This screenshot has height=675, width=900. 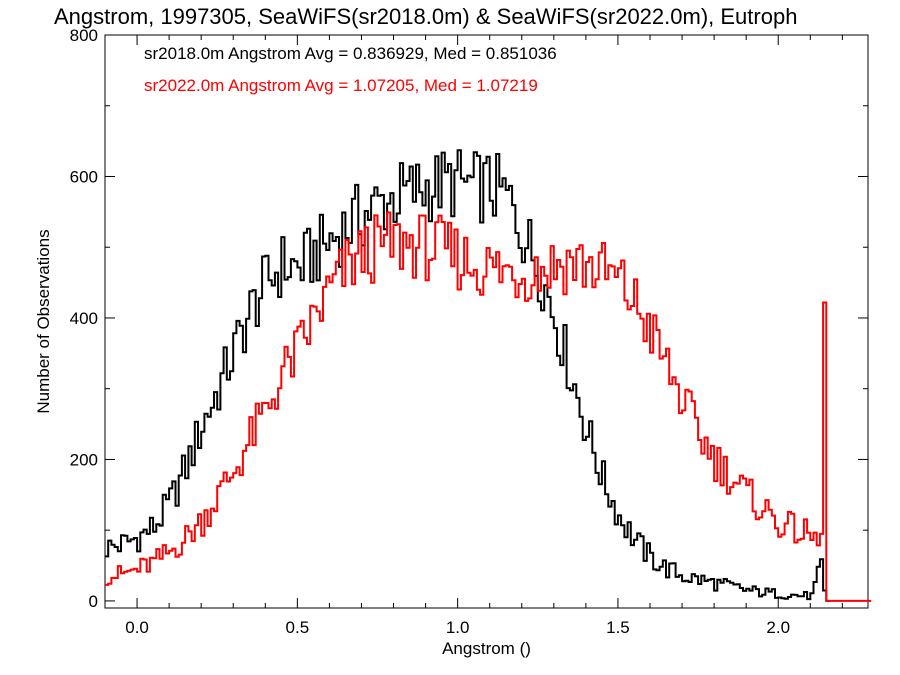 I want to click on y-tick-label: 800, so click(x=84, y=35).